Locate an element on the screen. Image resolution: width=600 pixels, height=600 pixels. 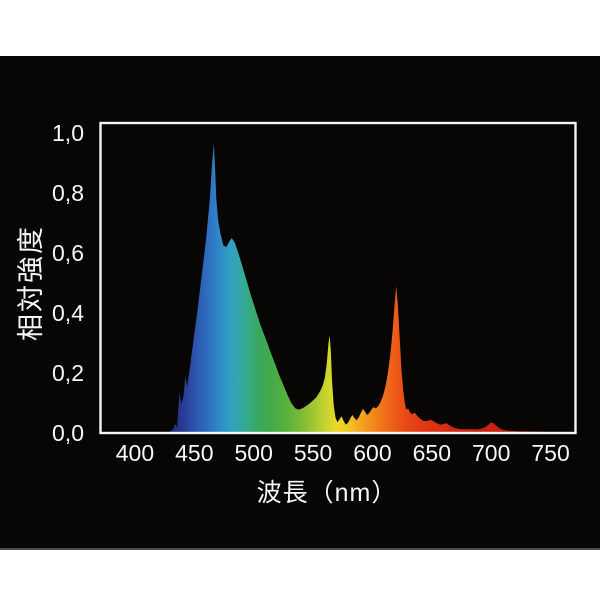
y-tick-label: 0,0 is located at coordinates (68, 433).